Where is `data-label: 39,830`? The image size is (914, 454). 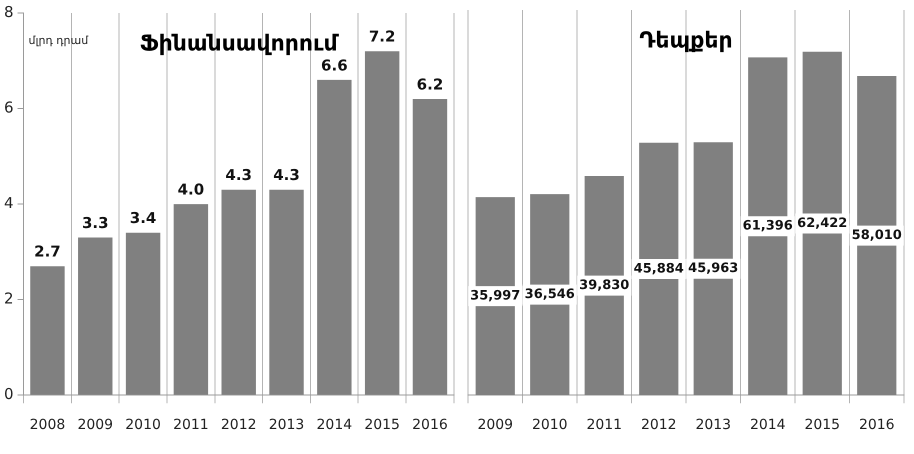 data-label: 39,830 is located at coordinates (604, 285).